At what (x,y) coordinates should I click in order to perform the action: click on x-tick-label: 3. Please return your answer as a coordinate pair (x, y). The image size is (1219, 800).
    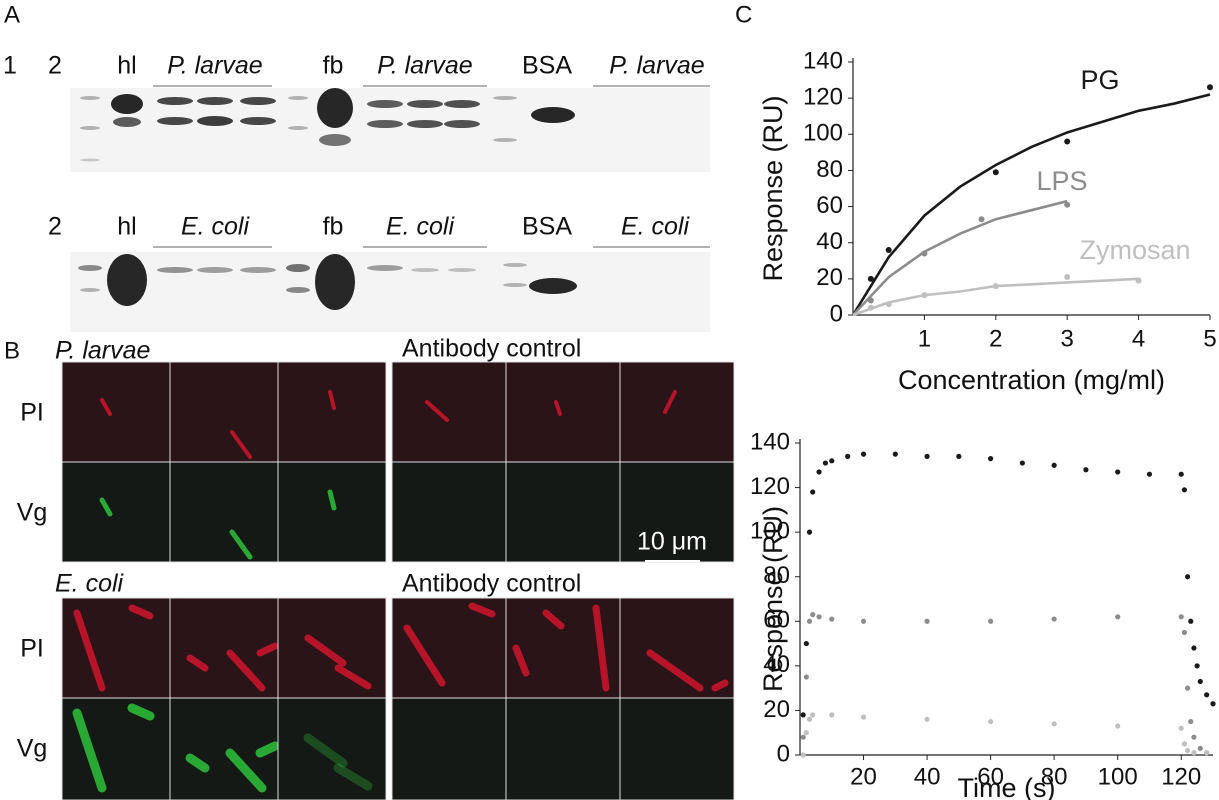
    Looking at the image, I should click on (1067, 338).